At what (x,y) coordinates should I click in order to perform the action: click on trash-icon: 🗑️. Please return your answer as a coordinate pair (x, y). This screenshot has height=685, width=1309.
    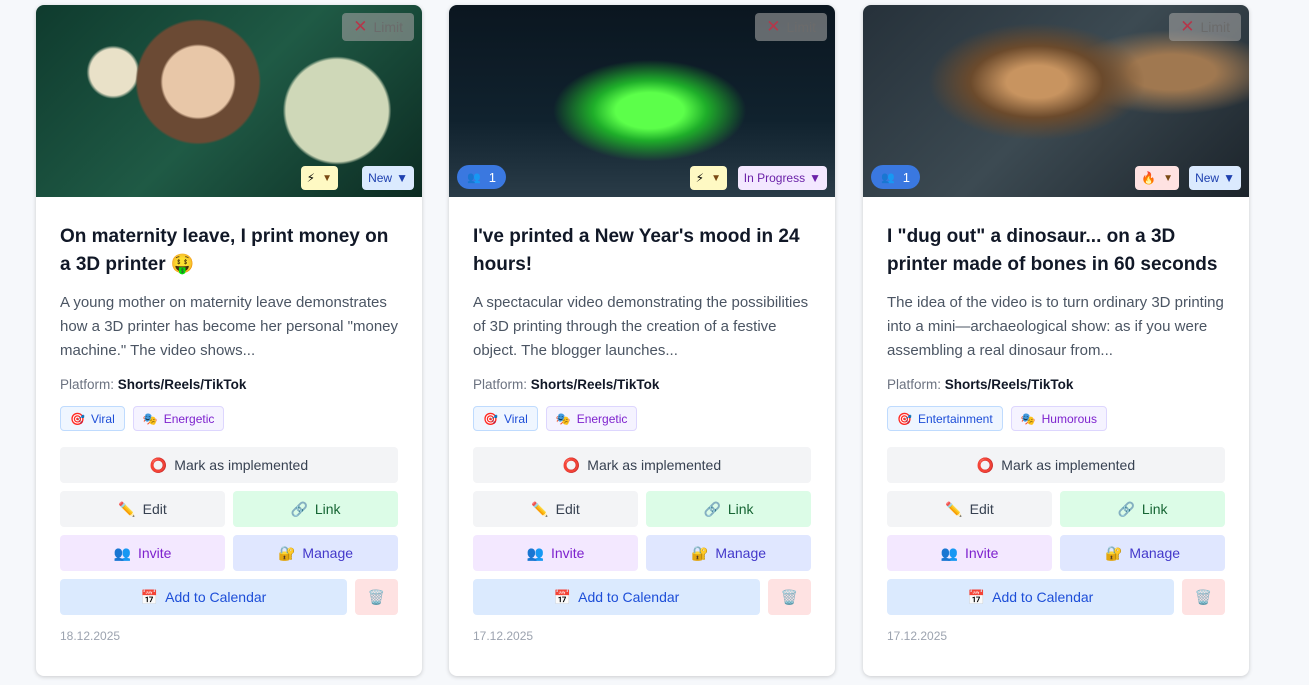
    Looking at the image, I should click on (376, 596).